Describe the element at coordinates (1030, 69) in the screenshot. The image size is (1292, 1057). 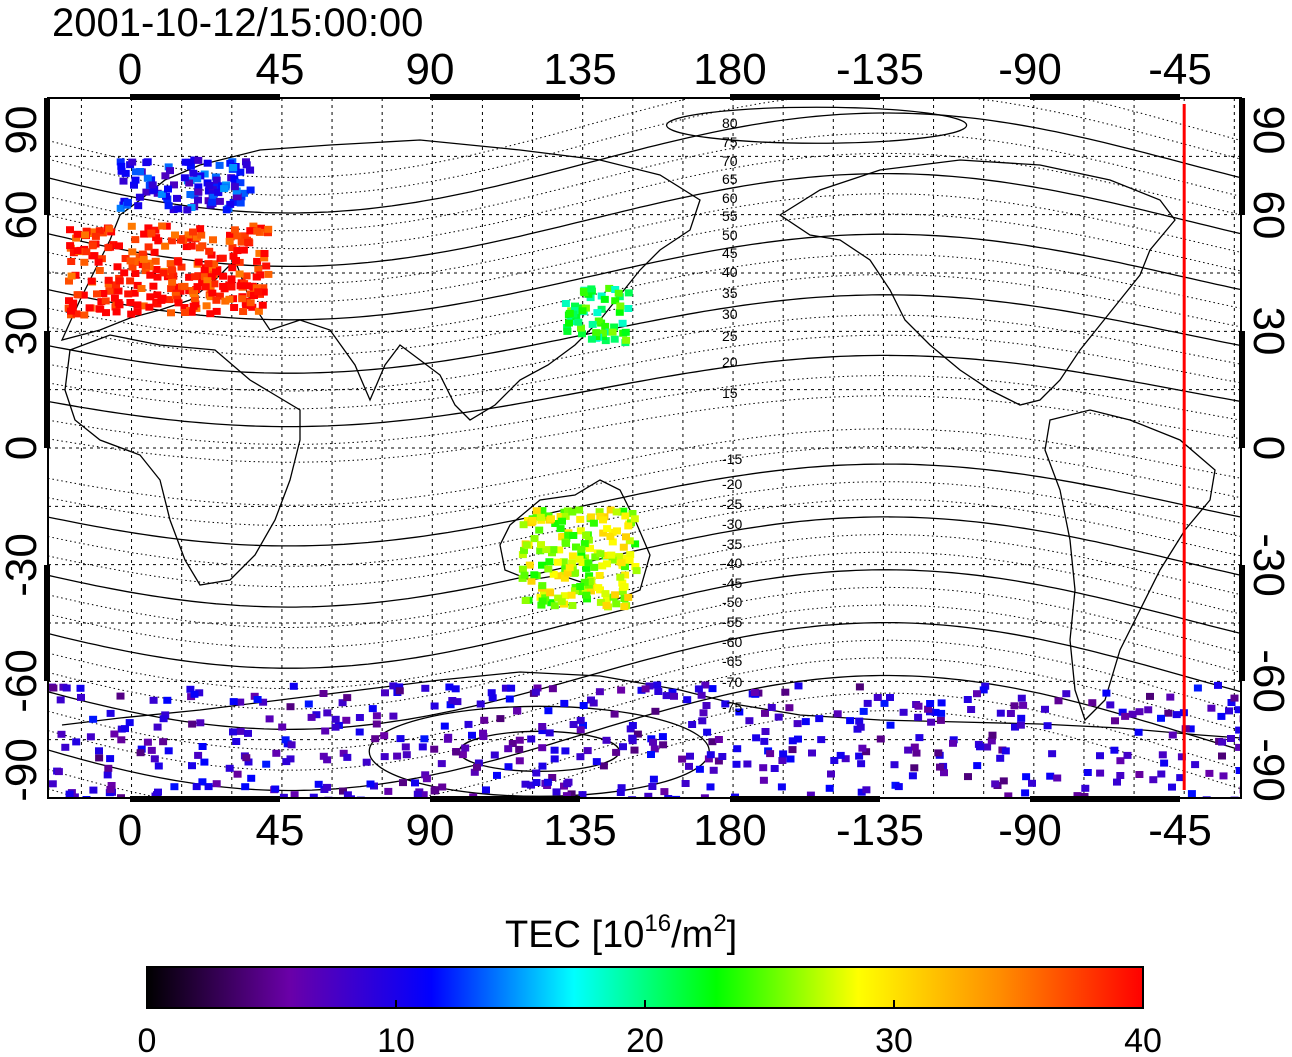
I see `top-tick-label: -90` at that location.